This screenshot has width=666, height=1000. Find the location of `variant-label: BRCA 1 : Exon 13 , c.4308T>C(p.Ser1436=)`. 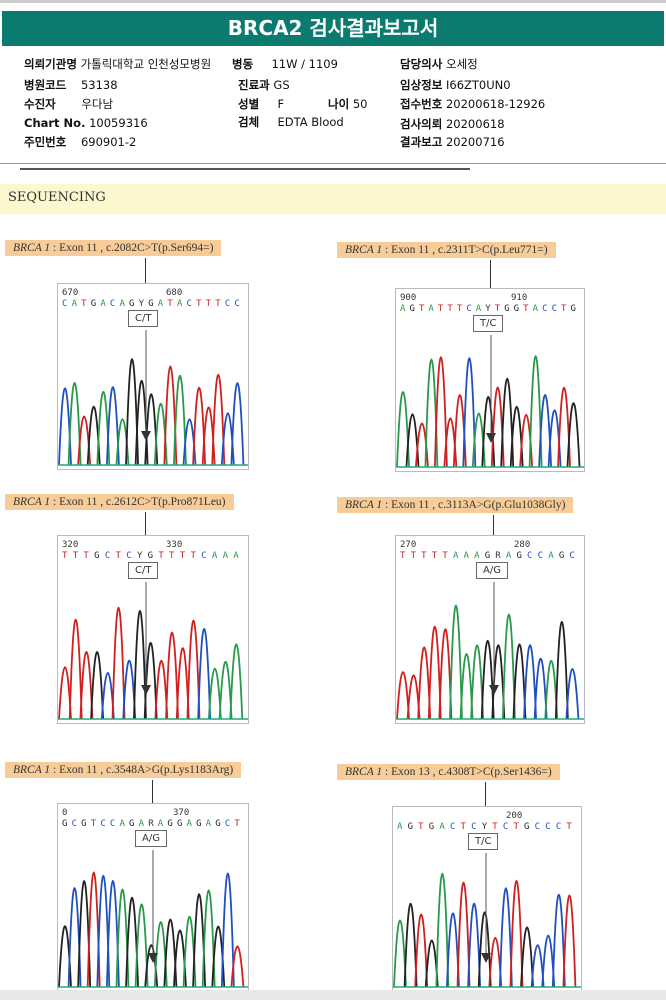

variant-label: BRCA 1 : Exon 13 , c.4308T>C(p.Ser1436=) is located at coordinates (448, 772).